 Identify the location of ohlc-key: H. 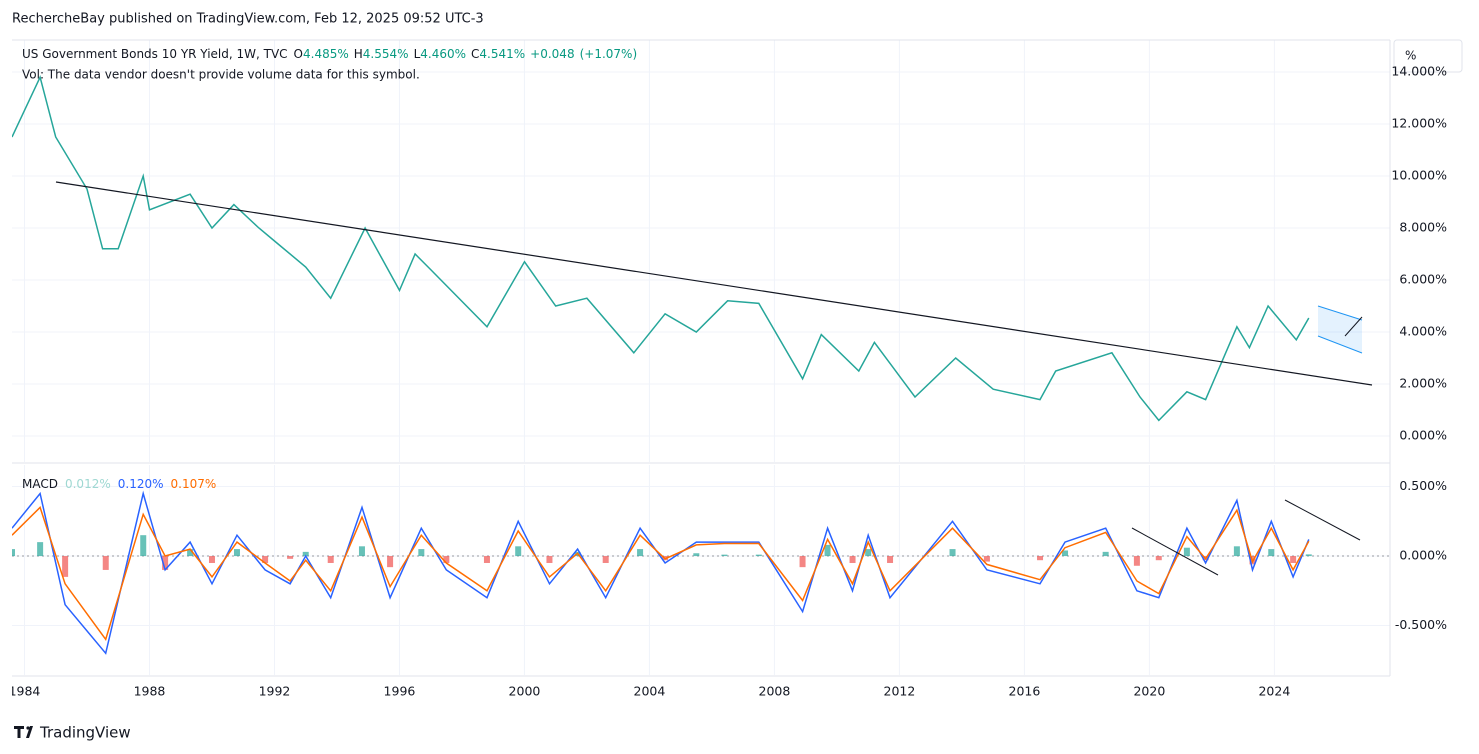
(358, 54).